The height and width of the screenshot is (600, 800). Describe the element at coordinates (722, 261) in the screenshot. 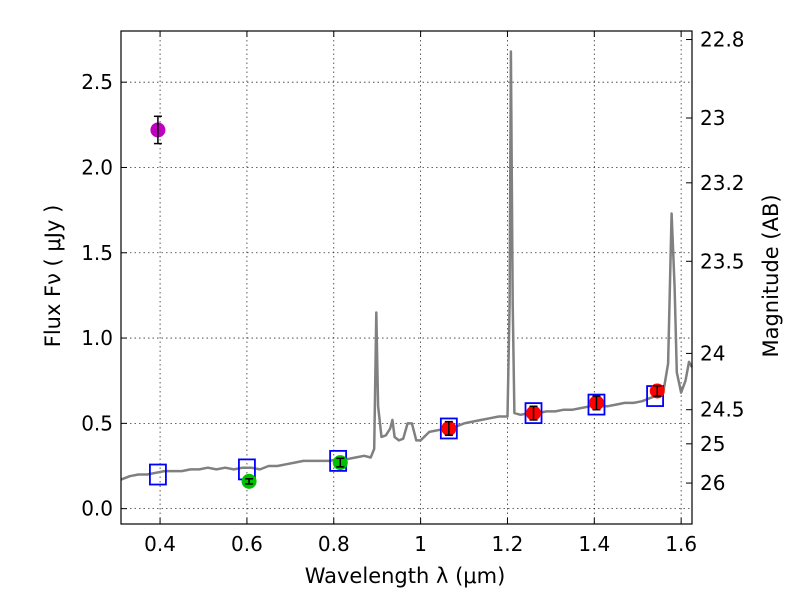

I see `mag-tick-label: 23.5` at that location.